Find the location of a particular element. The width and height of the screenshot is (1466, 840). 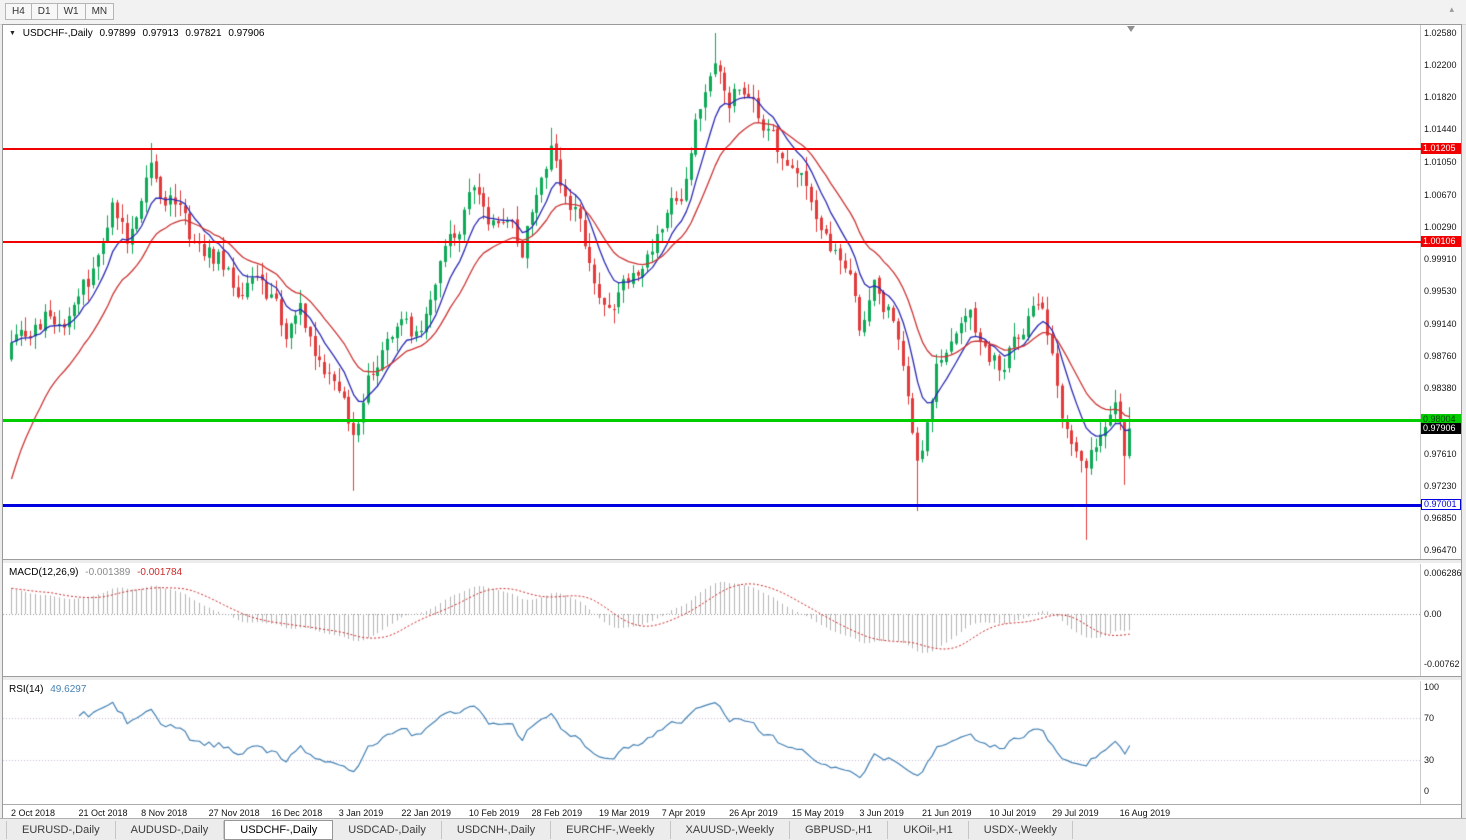

rsi-title: RSI(14) is located at coordinates (26, 689).